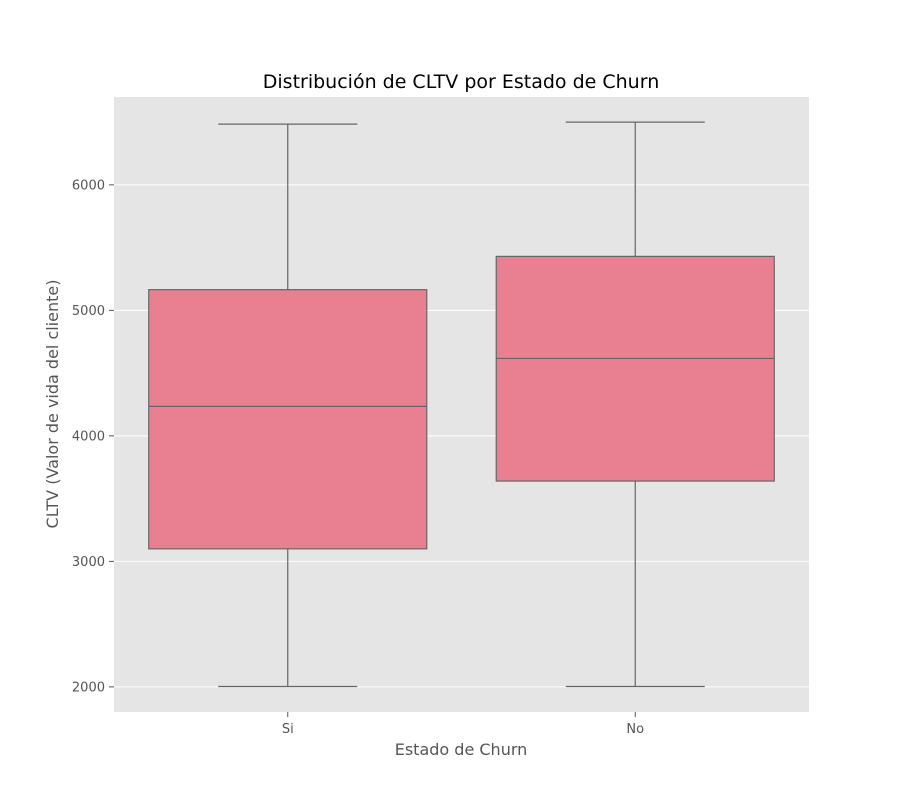 This screenshot has width=900, height=800. What do you see at coordinates (88, 436) in the screenshot?
I see `y-tick-label: 4000` at bounding box center [88, 436].